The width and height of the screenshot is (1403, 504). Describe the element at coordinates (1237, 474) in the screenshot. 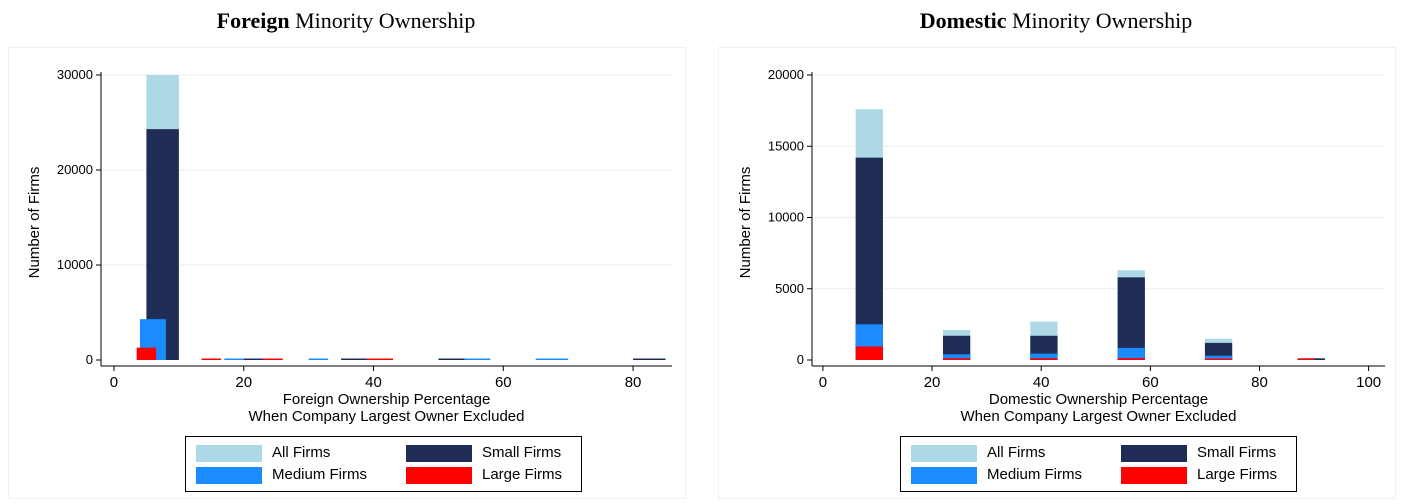

I see `right-legend-label-large: Large Firms` at that location.